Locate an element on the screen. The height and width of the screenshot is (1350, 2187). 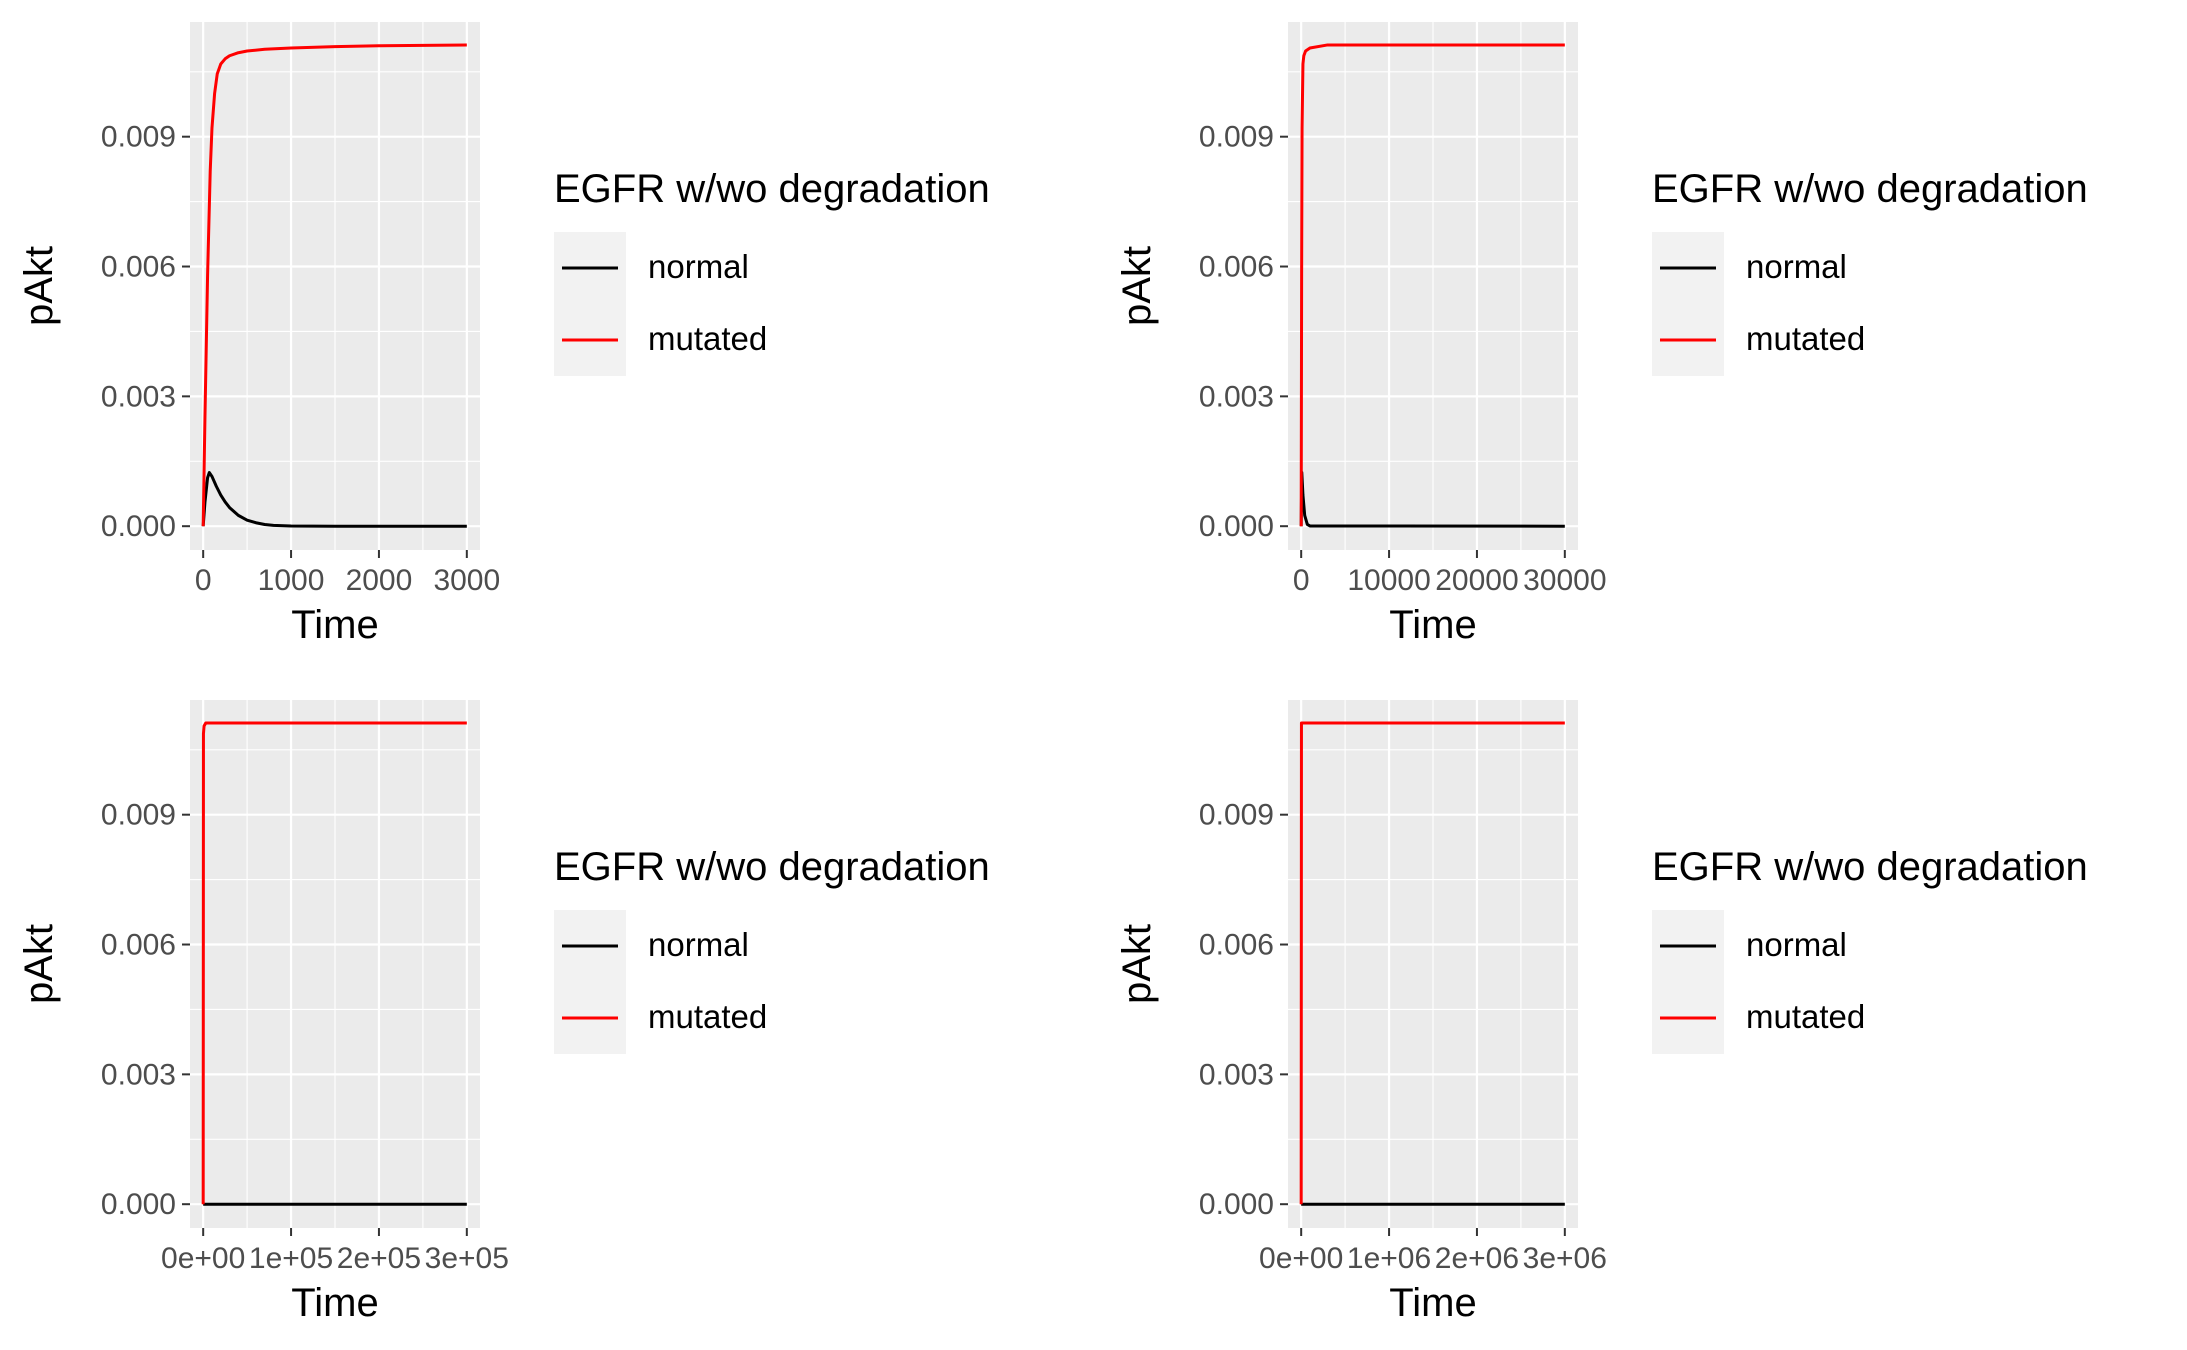
x-tick-label: 10000 is located at coordinates (1388, 580).